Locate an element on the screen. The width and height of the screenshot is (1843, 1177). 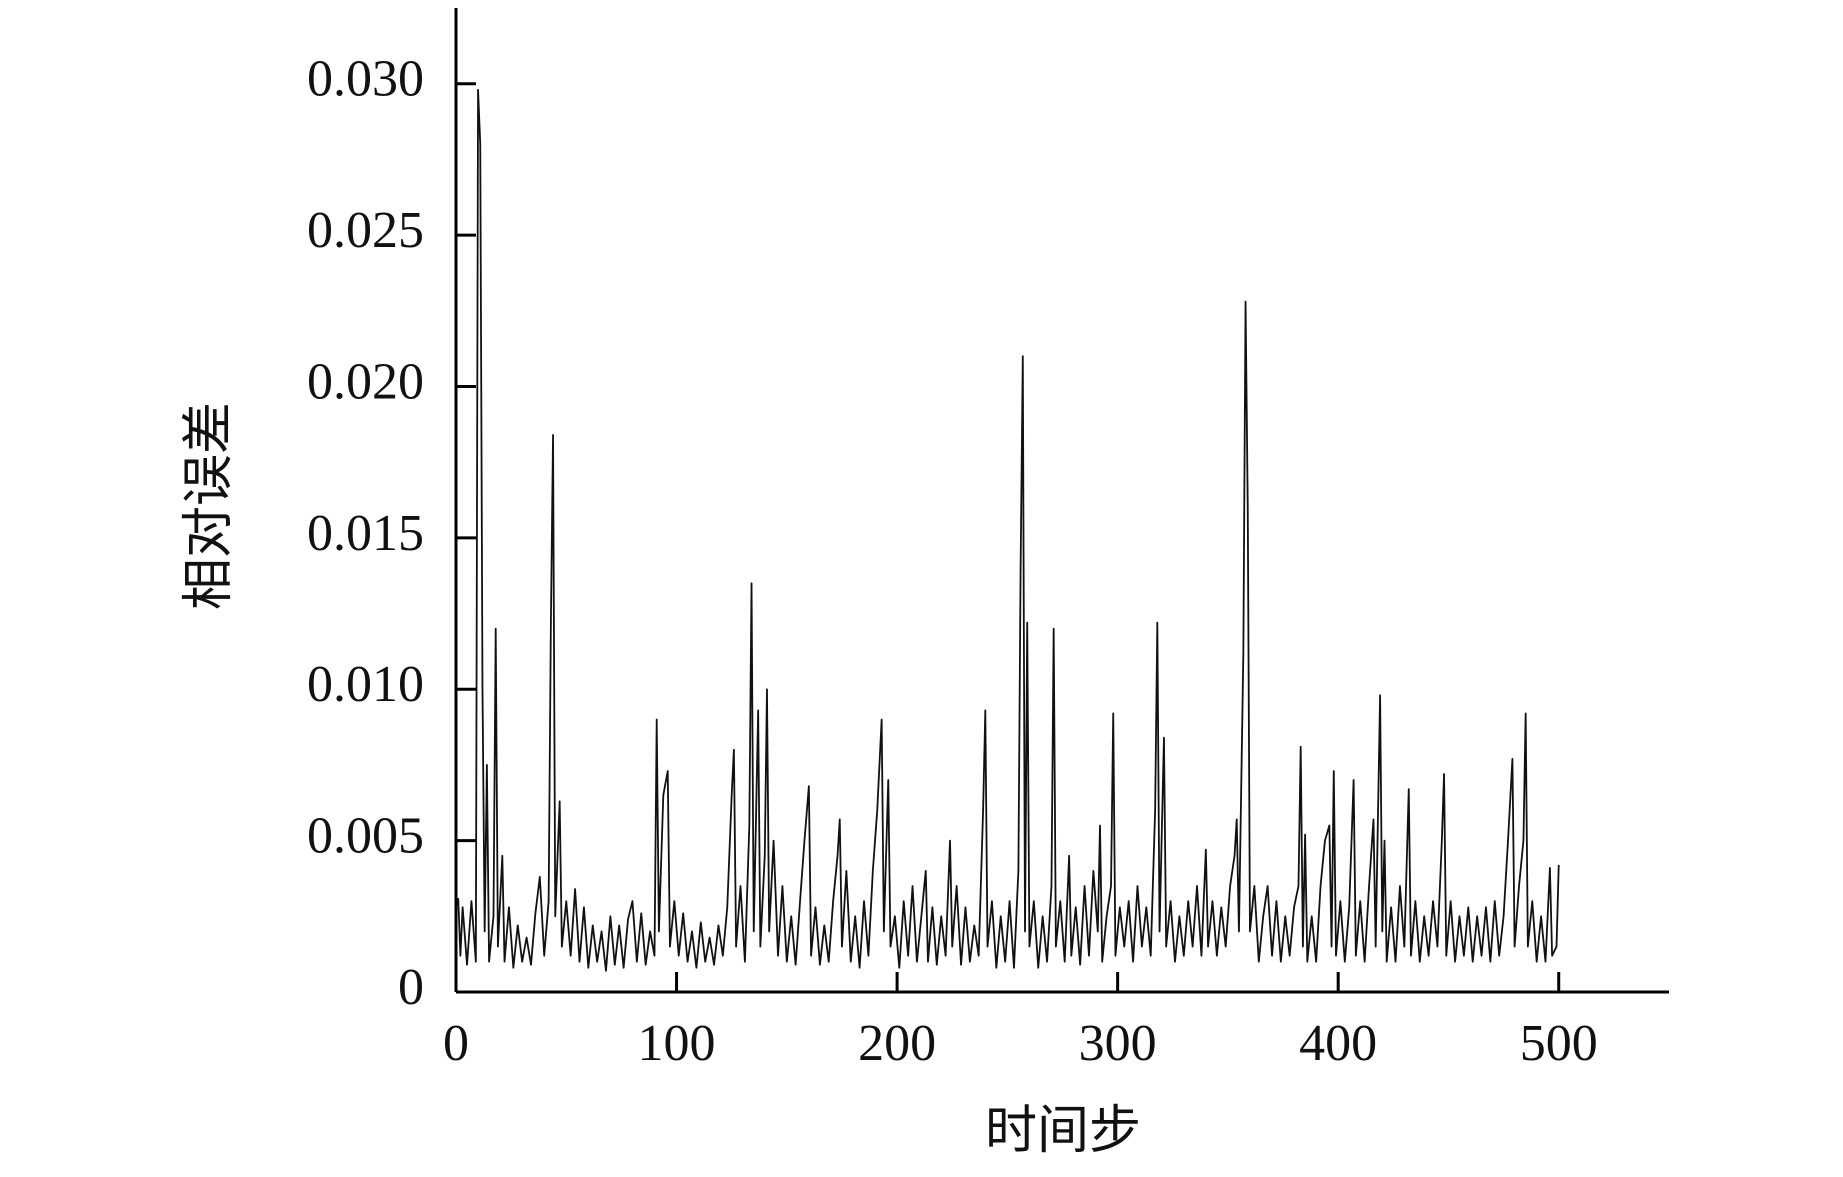
x-tick-label: 200 is located at coordinates (897, 1043).